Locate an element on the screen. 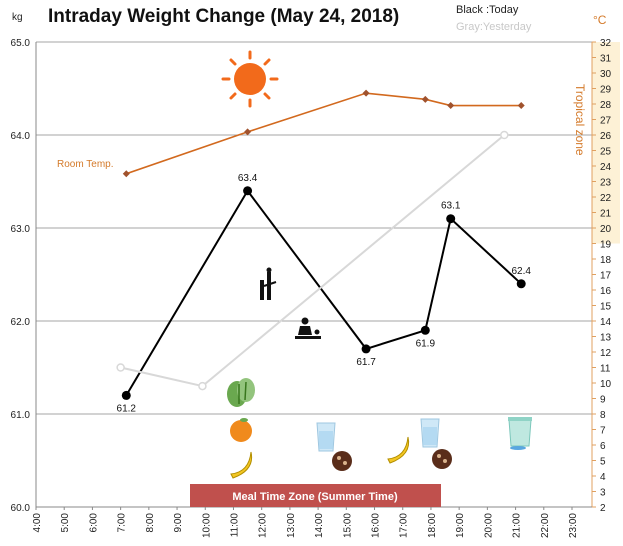 Image resolution: width=623 pixels, height=546 pixels. x-tick-label: 4:00 is located at coordinates (37, 523).